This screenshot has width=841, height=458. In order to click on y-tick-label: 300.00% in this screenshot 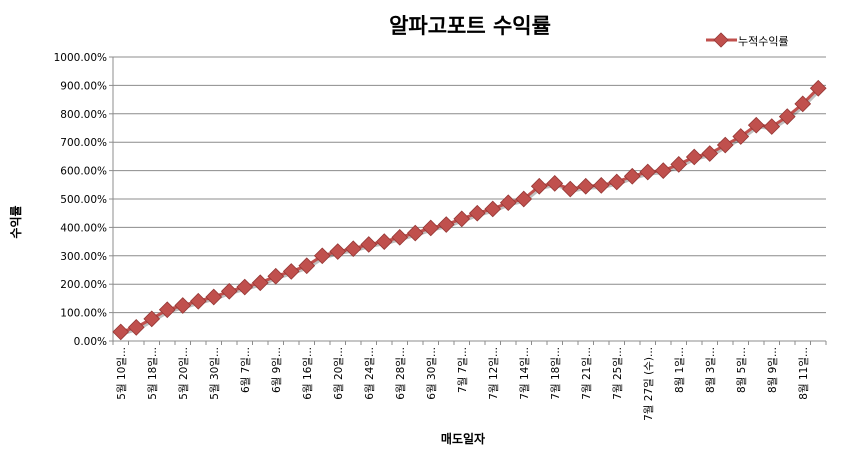, I will do `click(83, 257)`.